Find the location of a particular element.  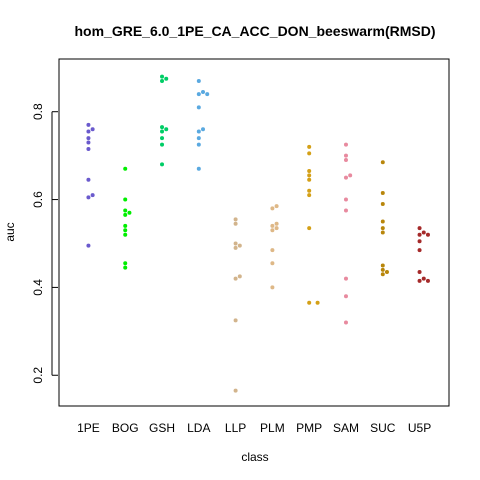

x-tick-label: PMP is located at coordinates (309, 428).